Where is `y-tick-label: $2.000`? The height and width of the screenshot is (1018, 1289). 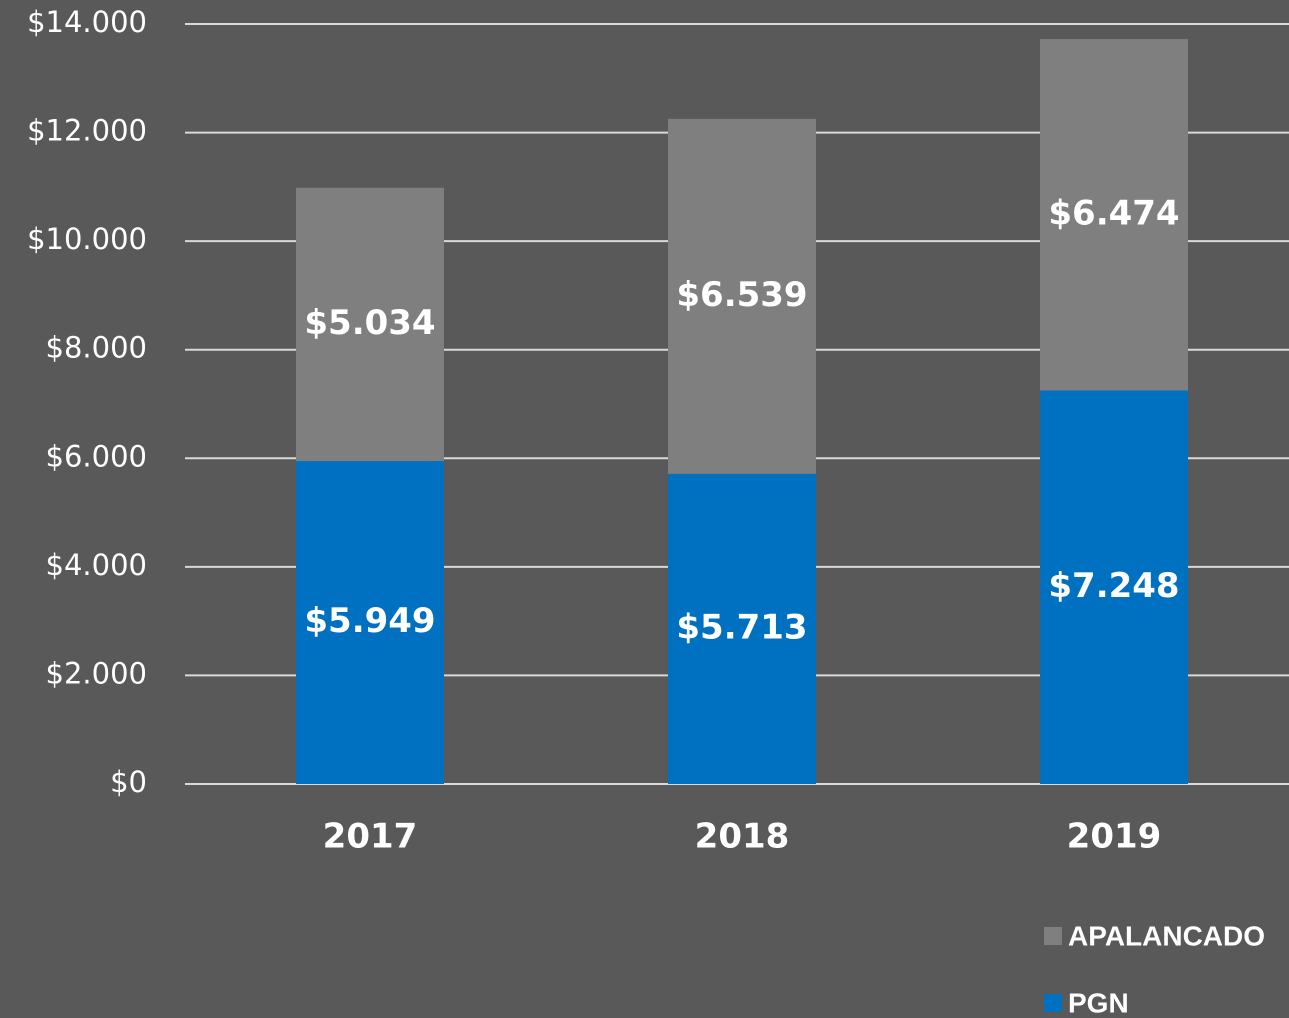
y-tick-label: $2.000 is located at coordinates (96, 673).